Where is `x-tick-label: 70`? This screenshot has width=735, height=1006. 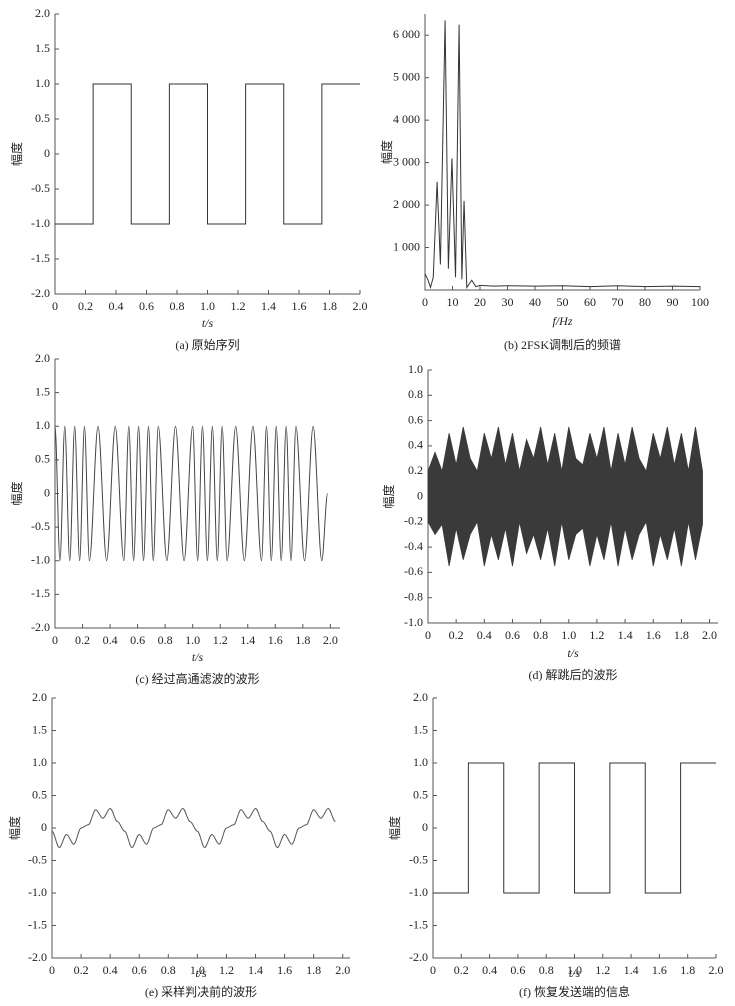
x-tick-label: 70 is located at coordinates (618, 302).